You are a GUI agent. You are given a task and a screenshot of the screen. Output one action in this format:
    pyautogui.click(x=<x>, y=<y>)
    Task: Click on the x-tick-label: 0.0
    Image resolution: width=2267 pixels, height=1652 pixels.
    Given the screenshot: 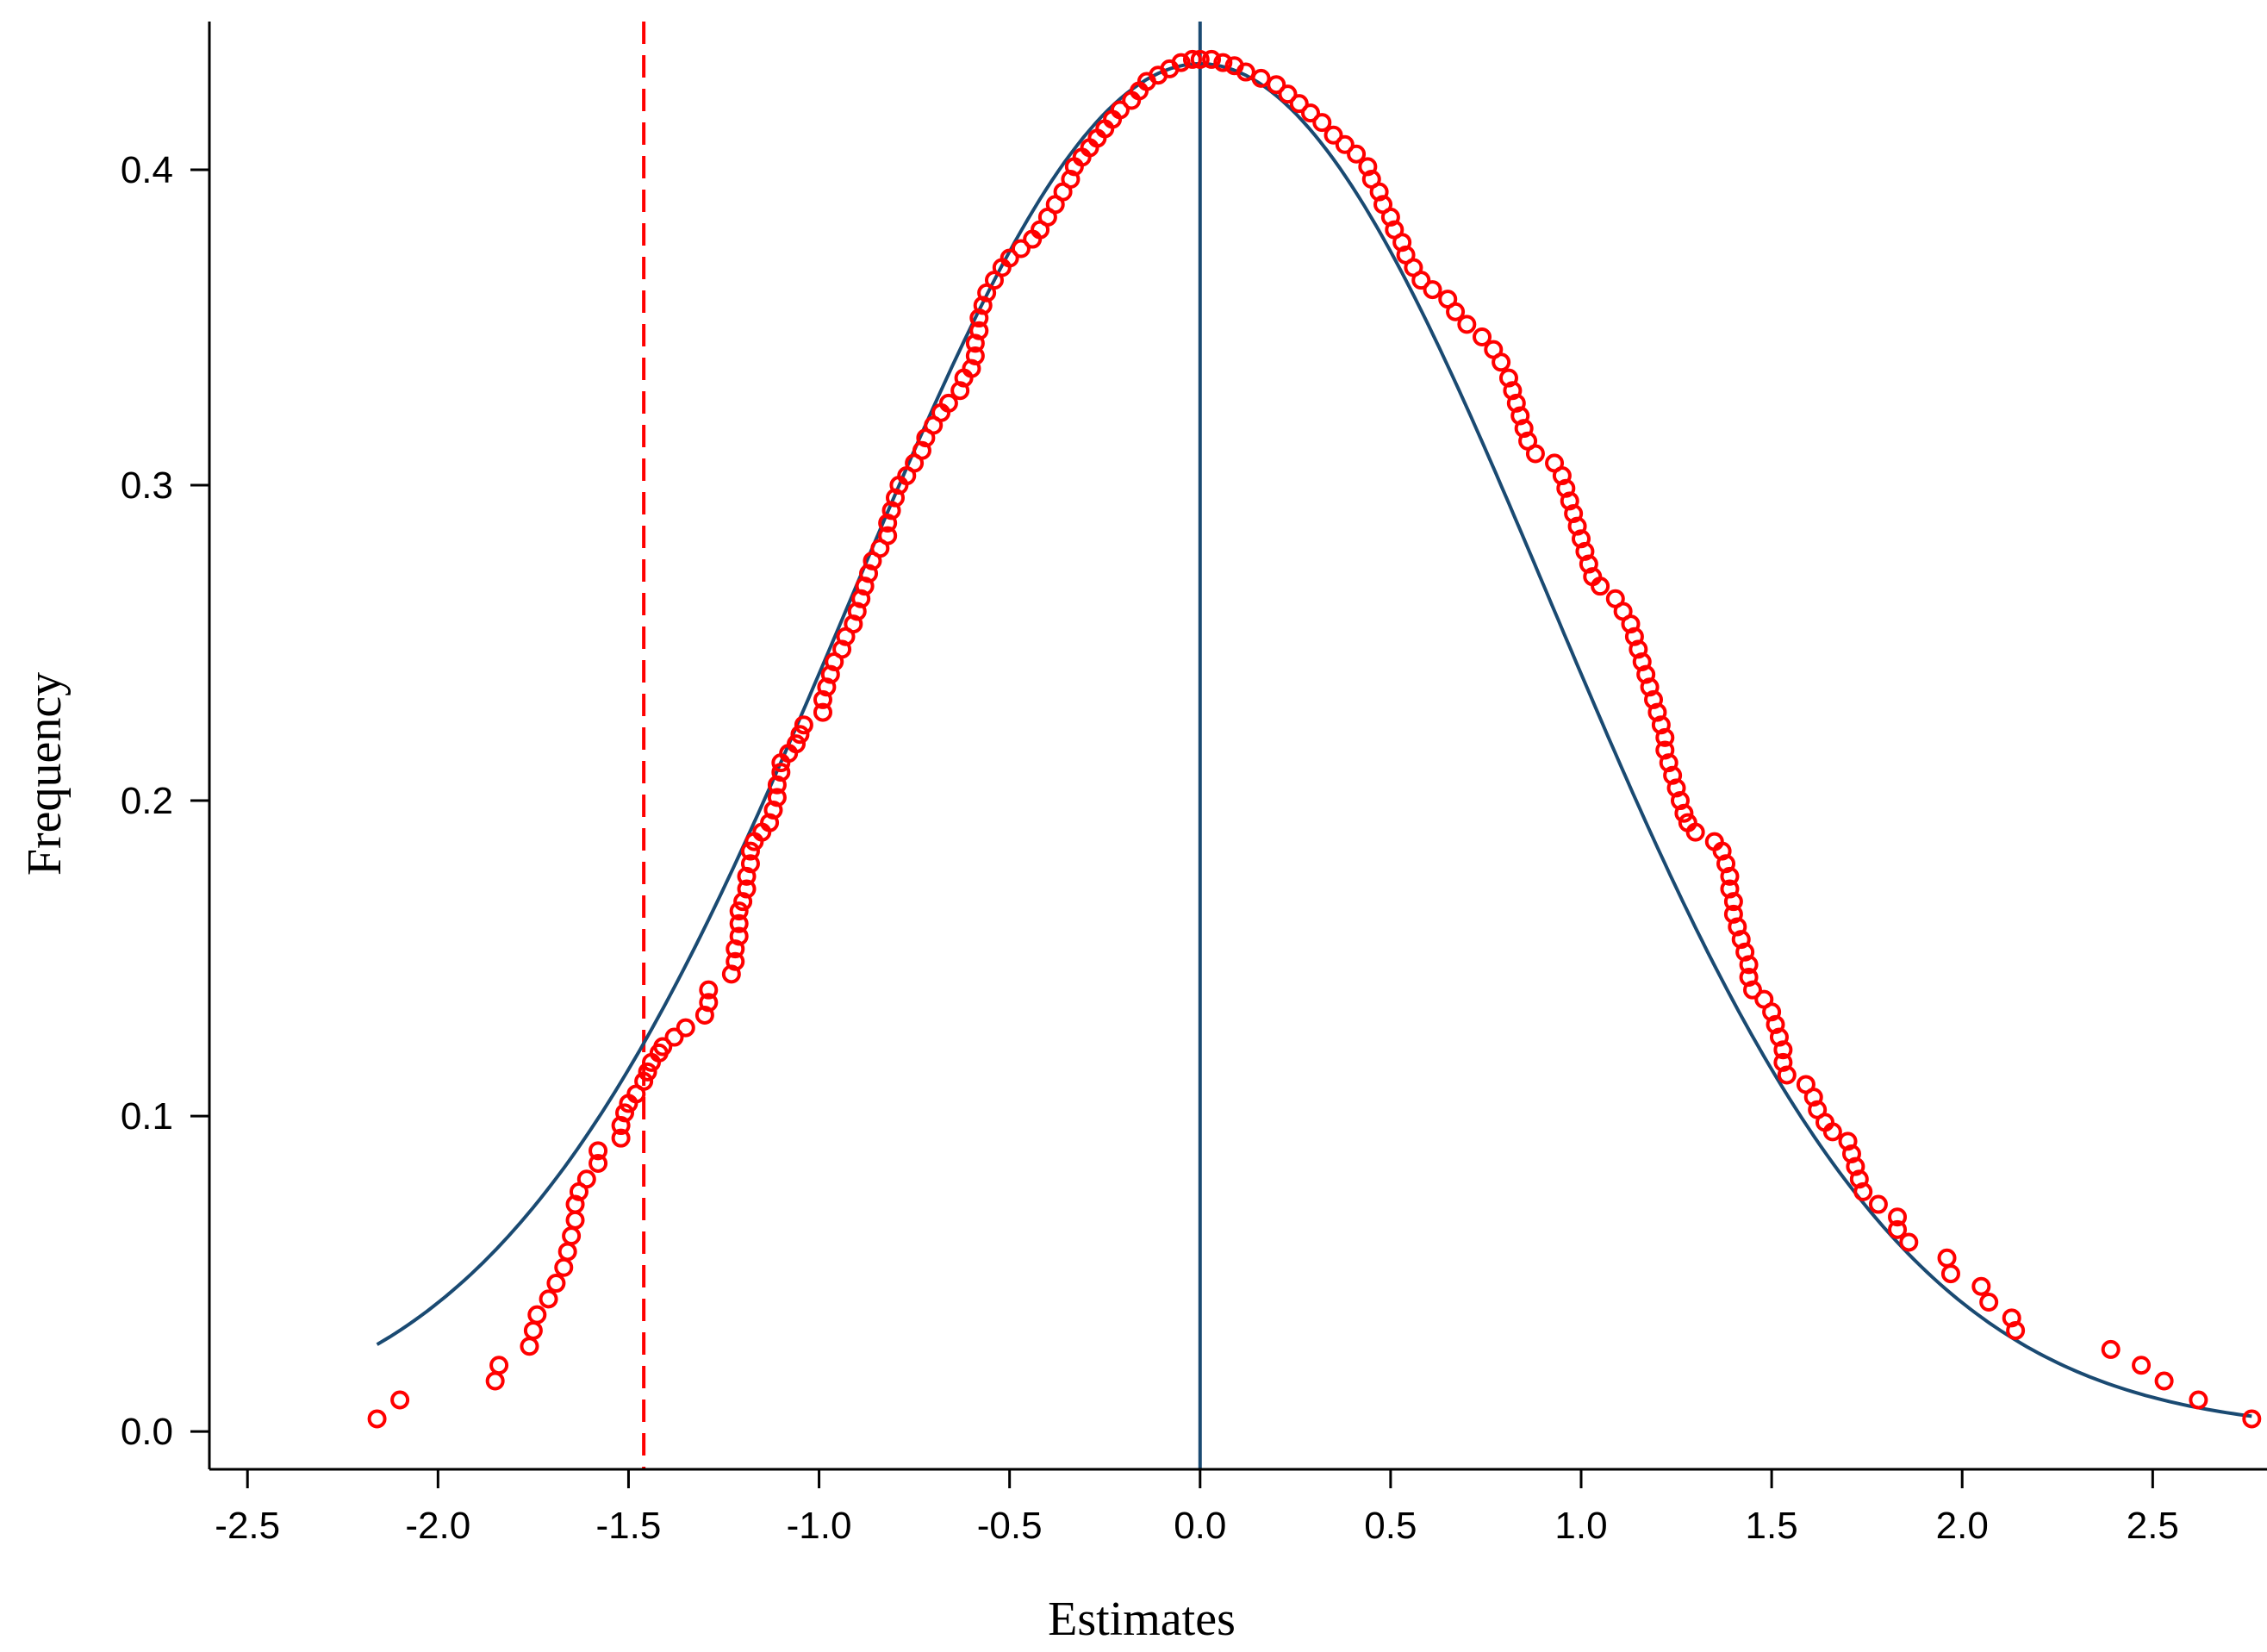 What is the action you would take?
    pyautogui.click(x=1200, y=1526)
    